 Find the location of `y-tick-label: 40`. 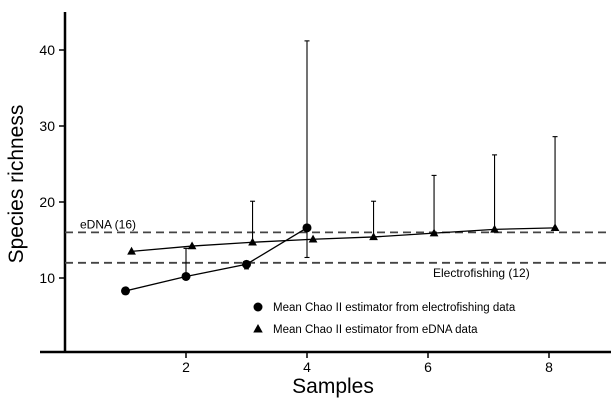

y-tick-label: 40 is located at coordinates (47, 50).